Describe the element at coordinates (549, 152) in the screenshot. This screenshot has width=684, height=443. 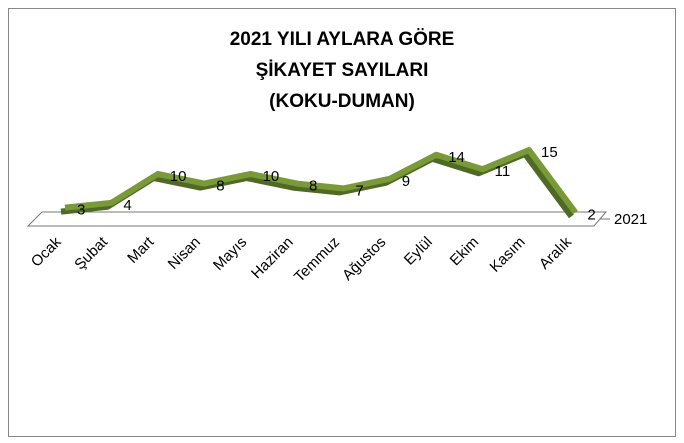
I see `data-label: 15` at that location.